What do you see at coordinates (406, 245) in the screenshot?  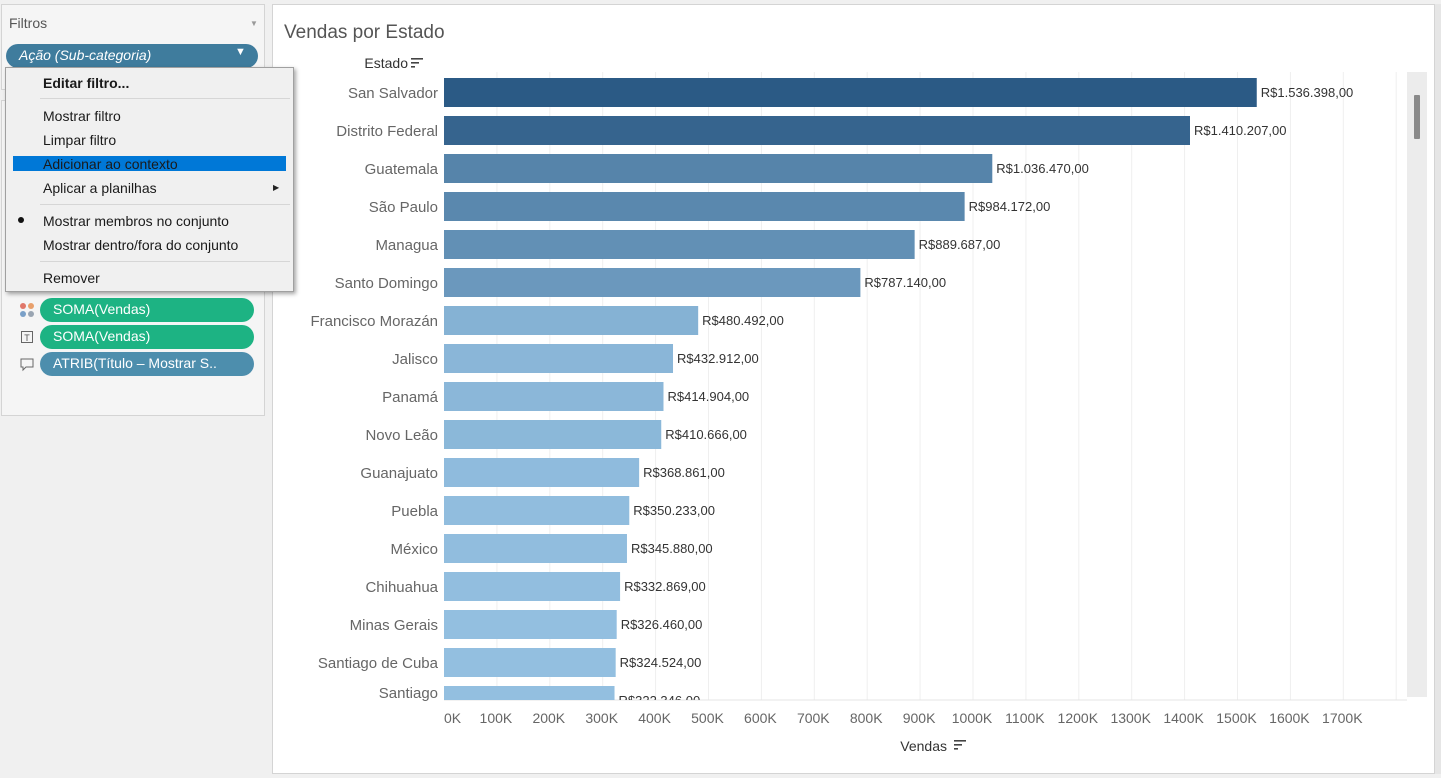 I see `category-label: Managua` at bounding box center [406, 245].